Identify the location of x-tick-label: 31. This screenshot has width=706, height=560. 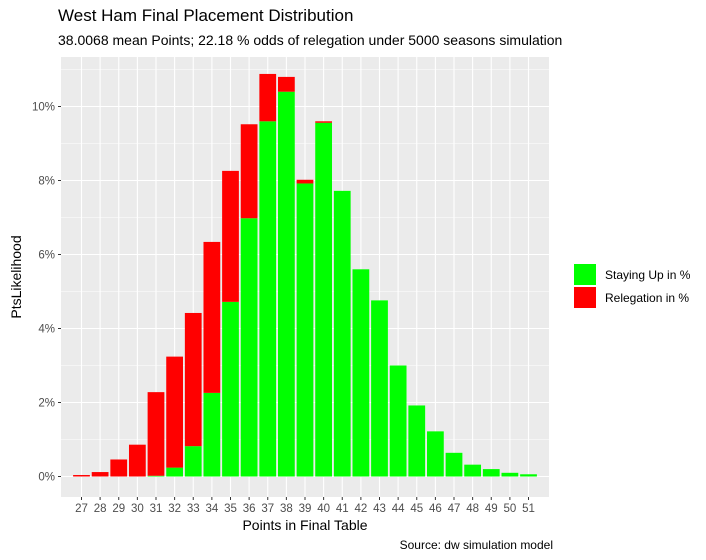
(156, 509).